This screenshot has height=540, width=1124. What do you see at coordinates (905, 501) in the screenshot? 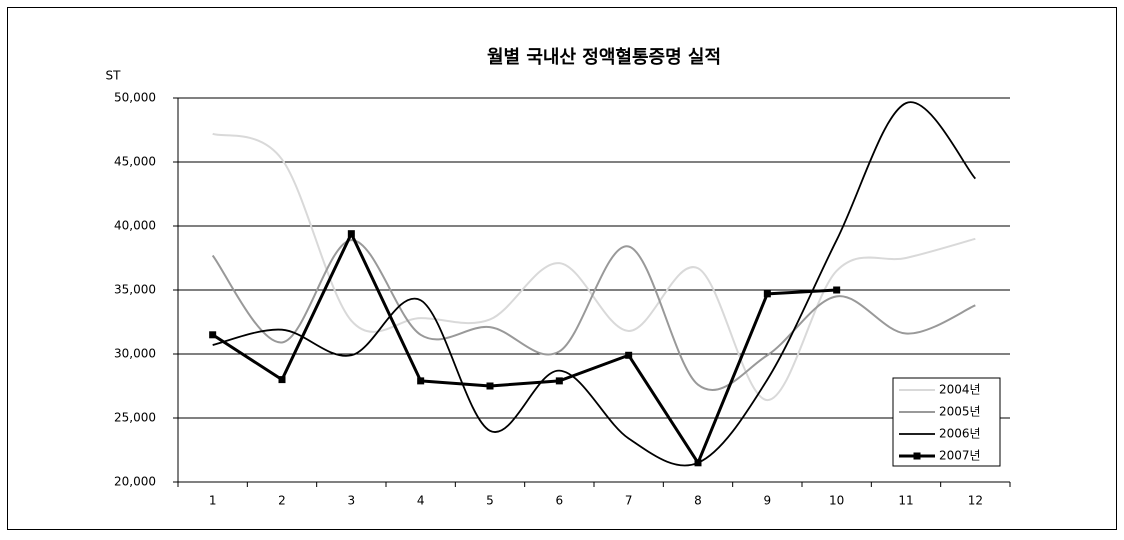
I see `x-tick-label: 11` at bounding box center [905, 501].